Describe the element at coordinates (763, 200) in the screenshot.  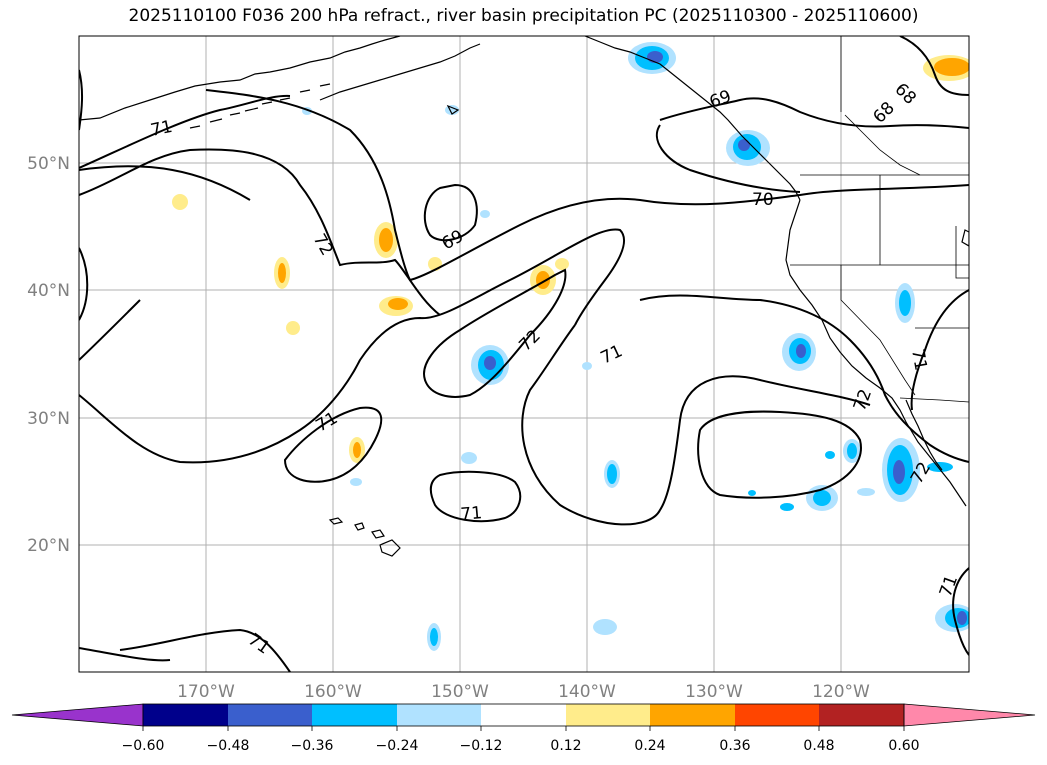
I see `contour-label: 70` at that location.